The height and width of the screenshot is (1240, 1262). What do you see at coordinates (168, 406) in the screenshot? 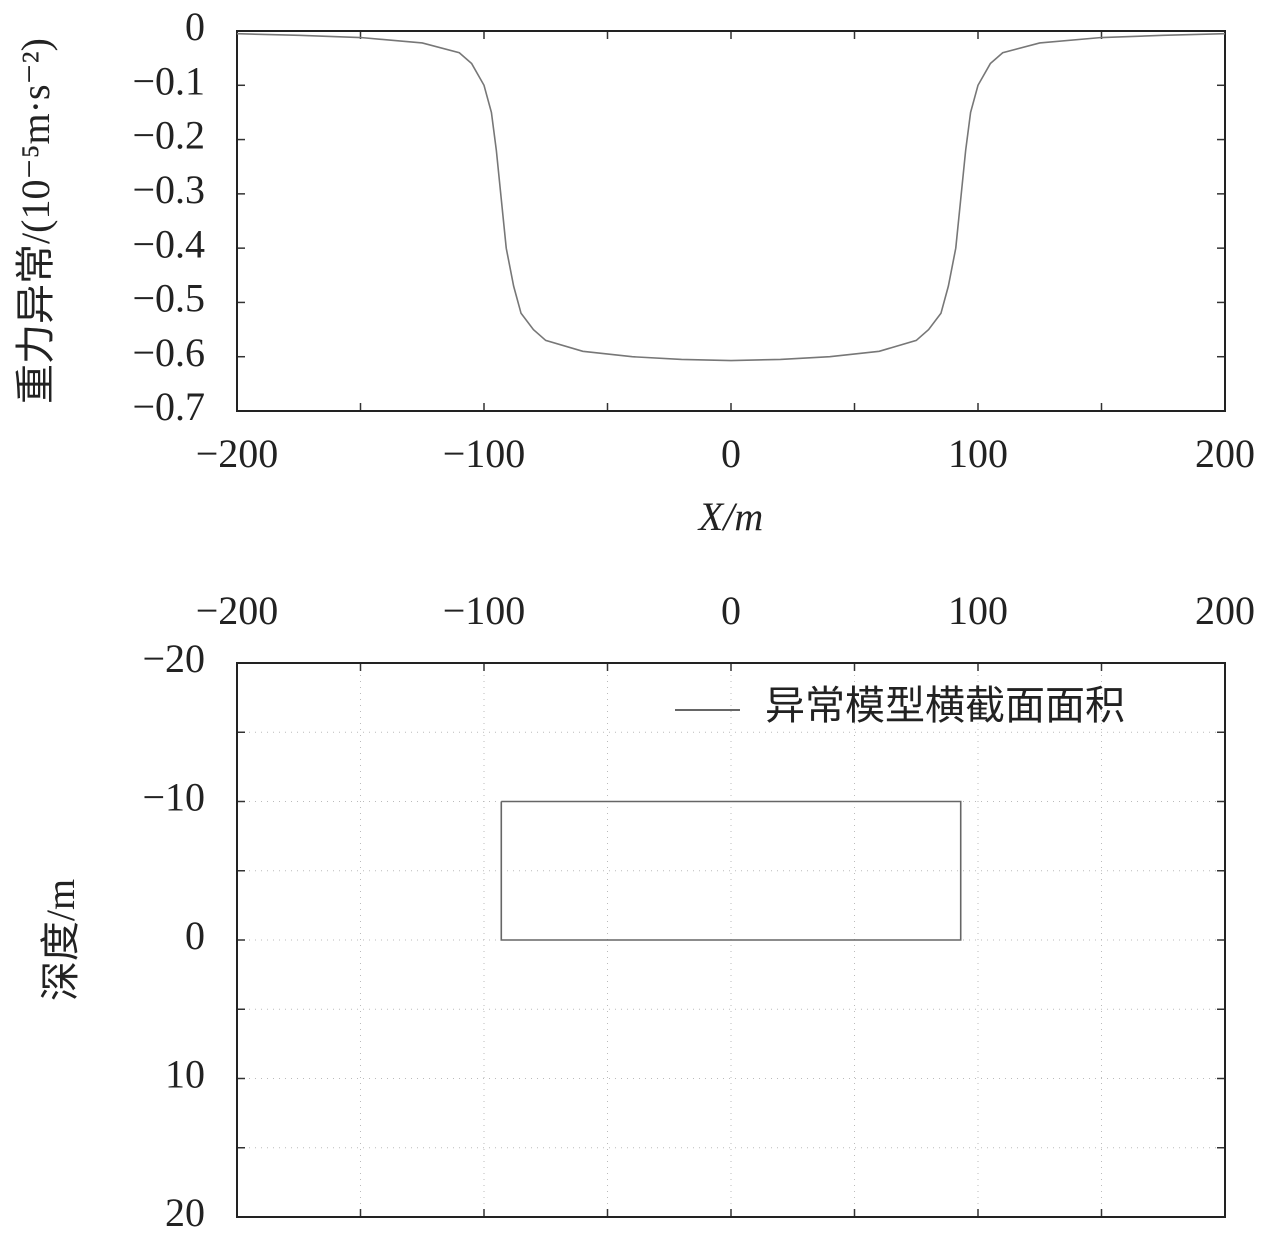
I see `y-tick-label: −0.7` at bounding box center [168, 406].